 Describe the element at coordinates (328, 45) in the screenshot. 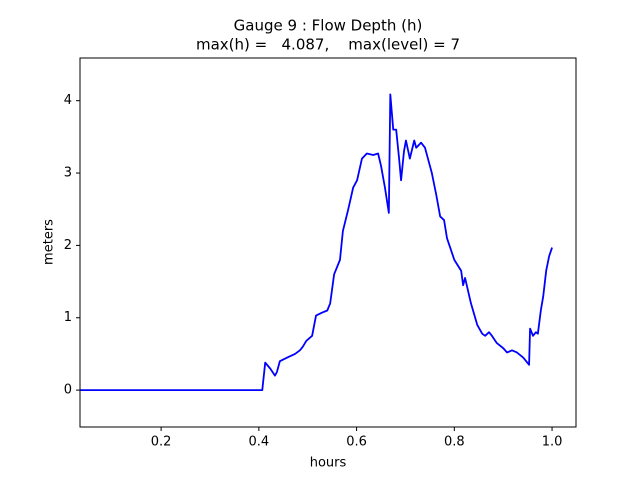

I see `chart-subtitle: max(h) = 4.087, max(level) = 7` at that location.